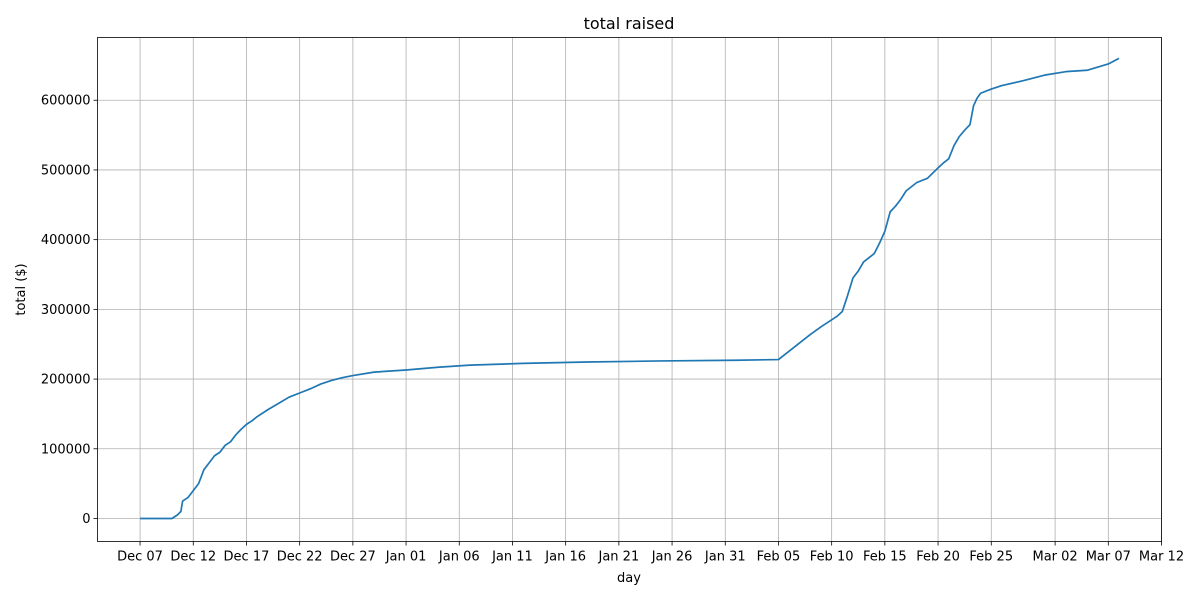 This screenshot has width=1200, height=600. I want to click on x-tick-label: Jan 16, so click(565, 557).